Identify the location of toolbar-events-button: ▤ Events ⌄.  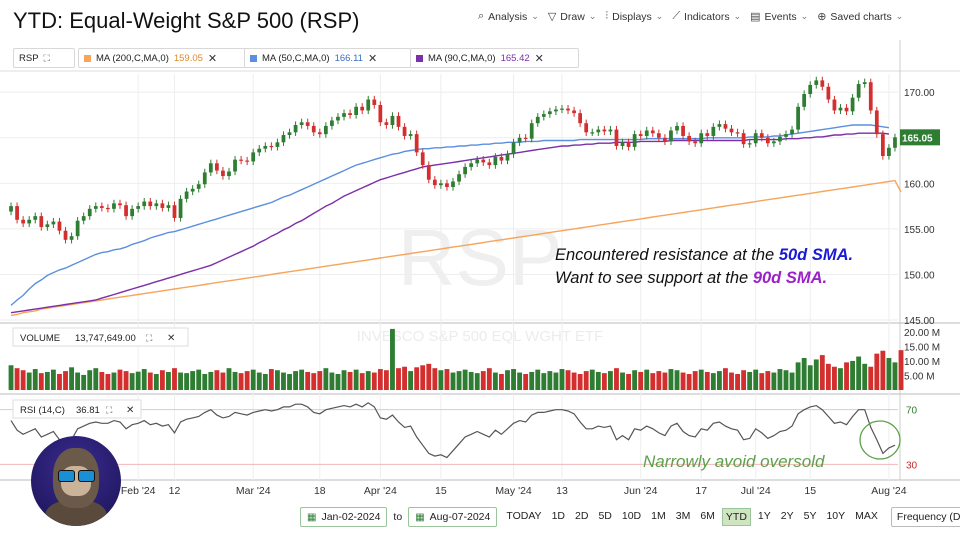
(779, 17).